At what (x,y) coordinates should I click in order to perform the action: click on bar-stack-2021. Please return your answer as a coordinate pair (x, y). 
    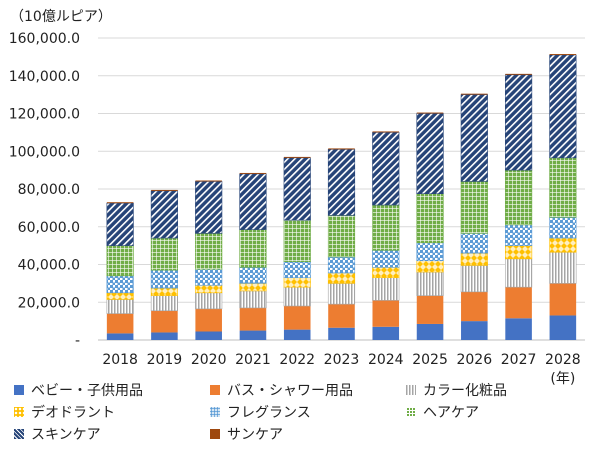
    Looking at the image, I should click on (253, 256).